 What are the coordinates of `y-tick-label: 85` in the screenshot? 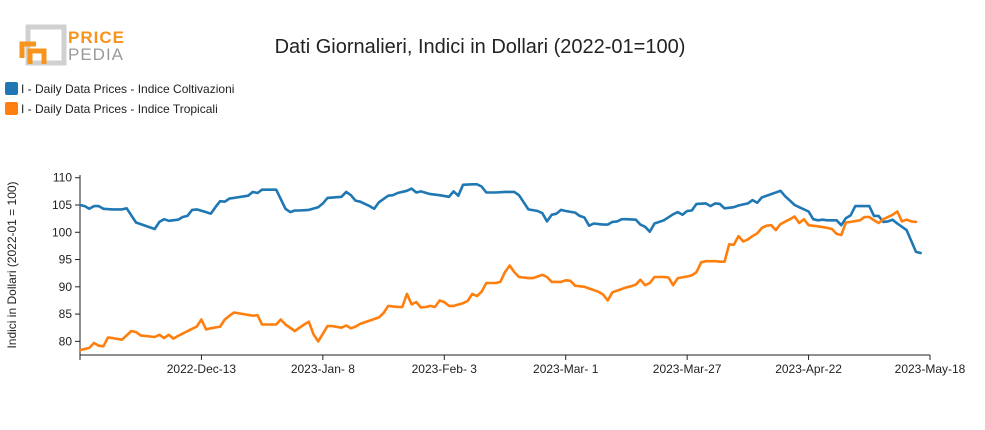 It's located at (66, 314).